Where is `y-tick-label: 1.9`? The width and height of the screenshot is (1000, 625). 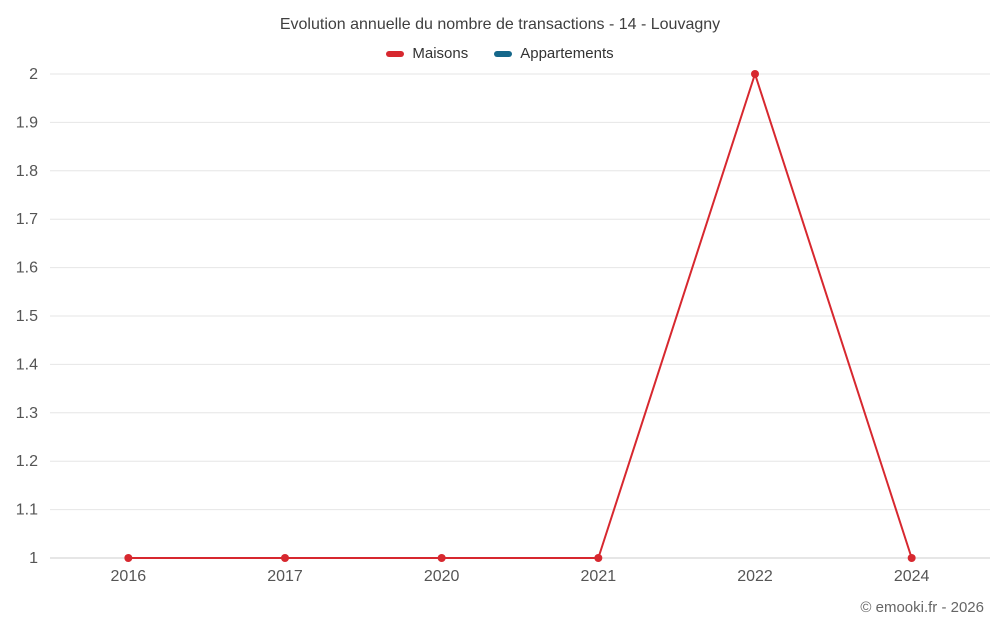
y-tick-label: 1.9 is located at coordinates (27, 122).